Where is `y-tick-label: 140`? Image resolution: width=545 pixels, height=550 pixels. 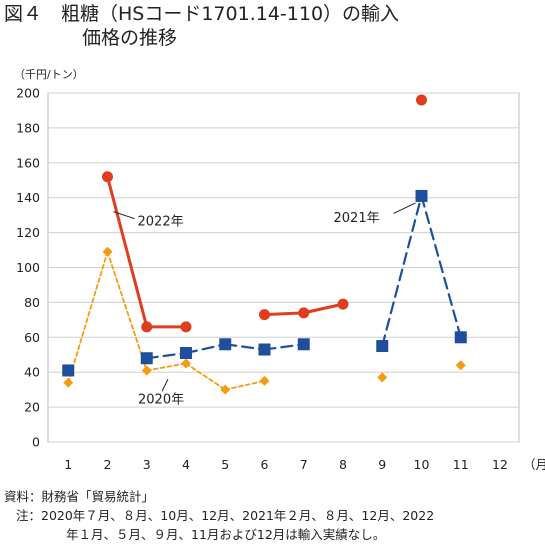 y-tick-label: 140 is located at coordinates (28, 197).